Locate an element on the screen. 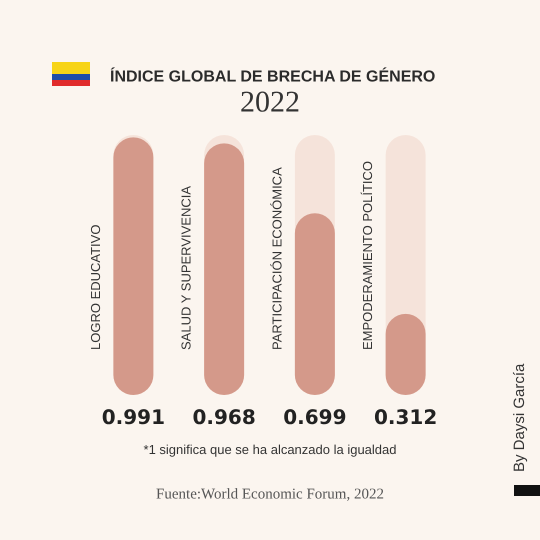  data-label: 0.991 is located at coordinates (134, 417).